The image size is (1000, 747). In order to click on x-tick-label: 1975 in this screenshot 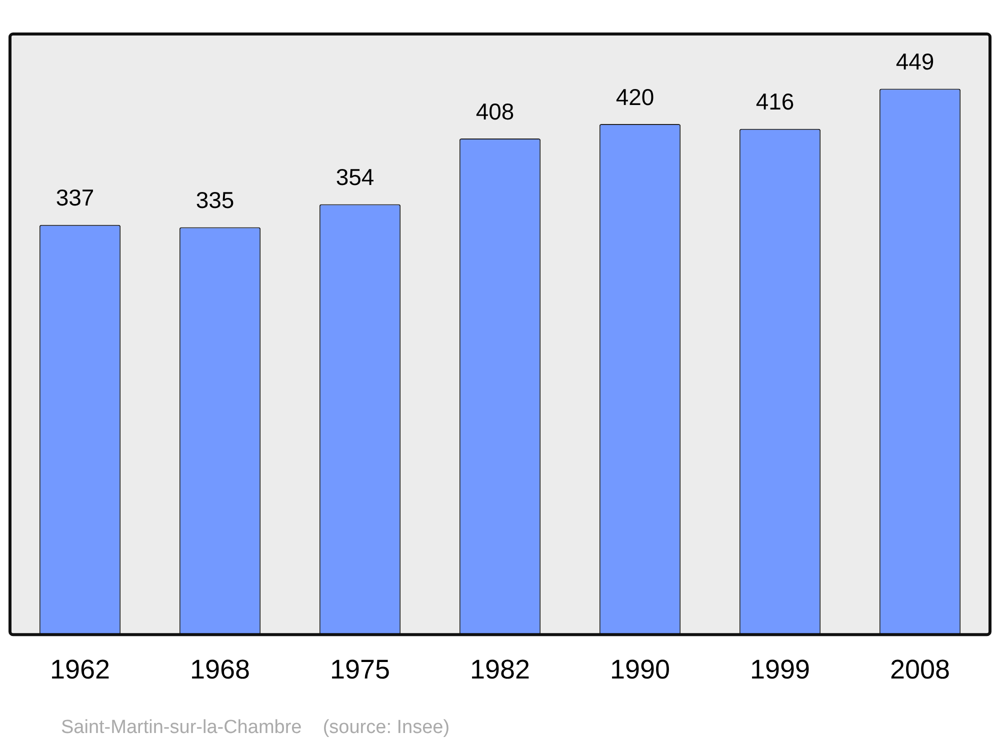, I will do `click(360, 669)`.